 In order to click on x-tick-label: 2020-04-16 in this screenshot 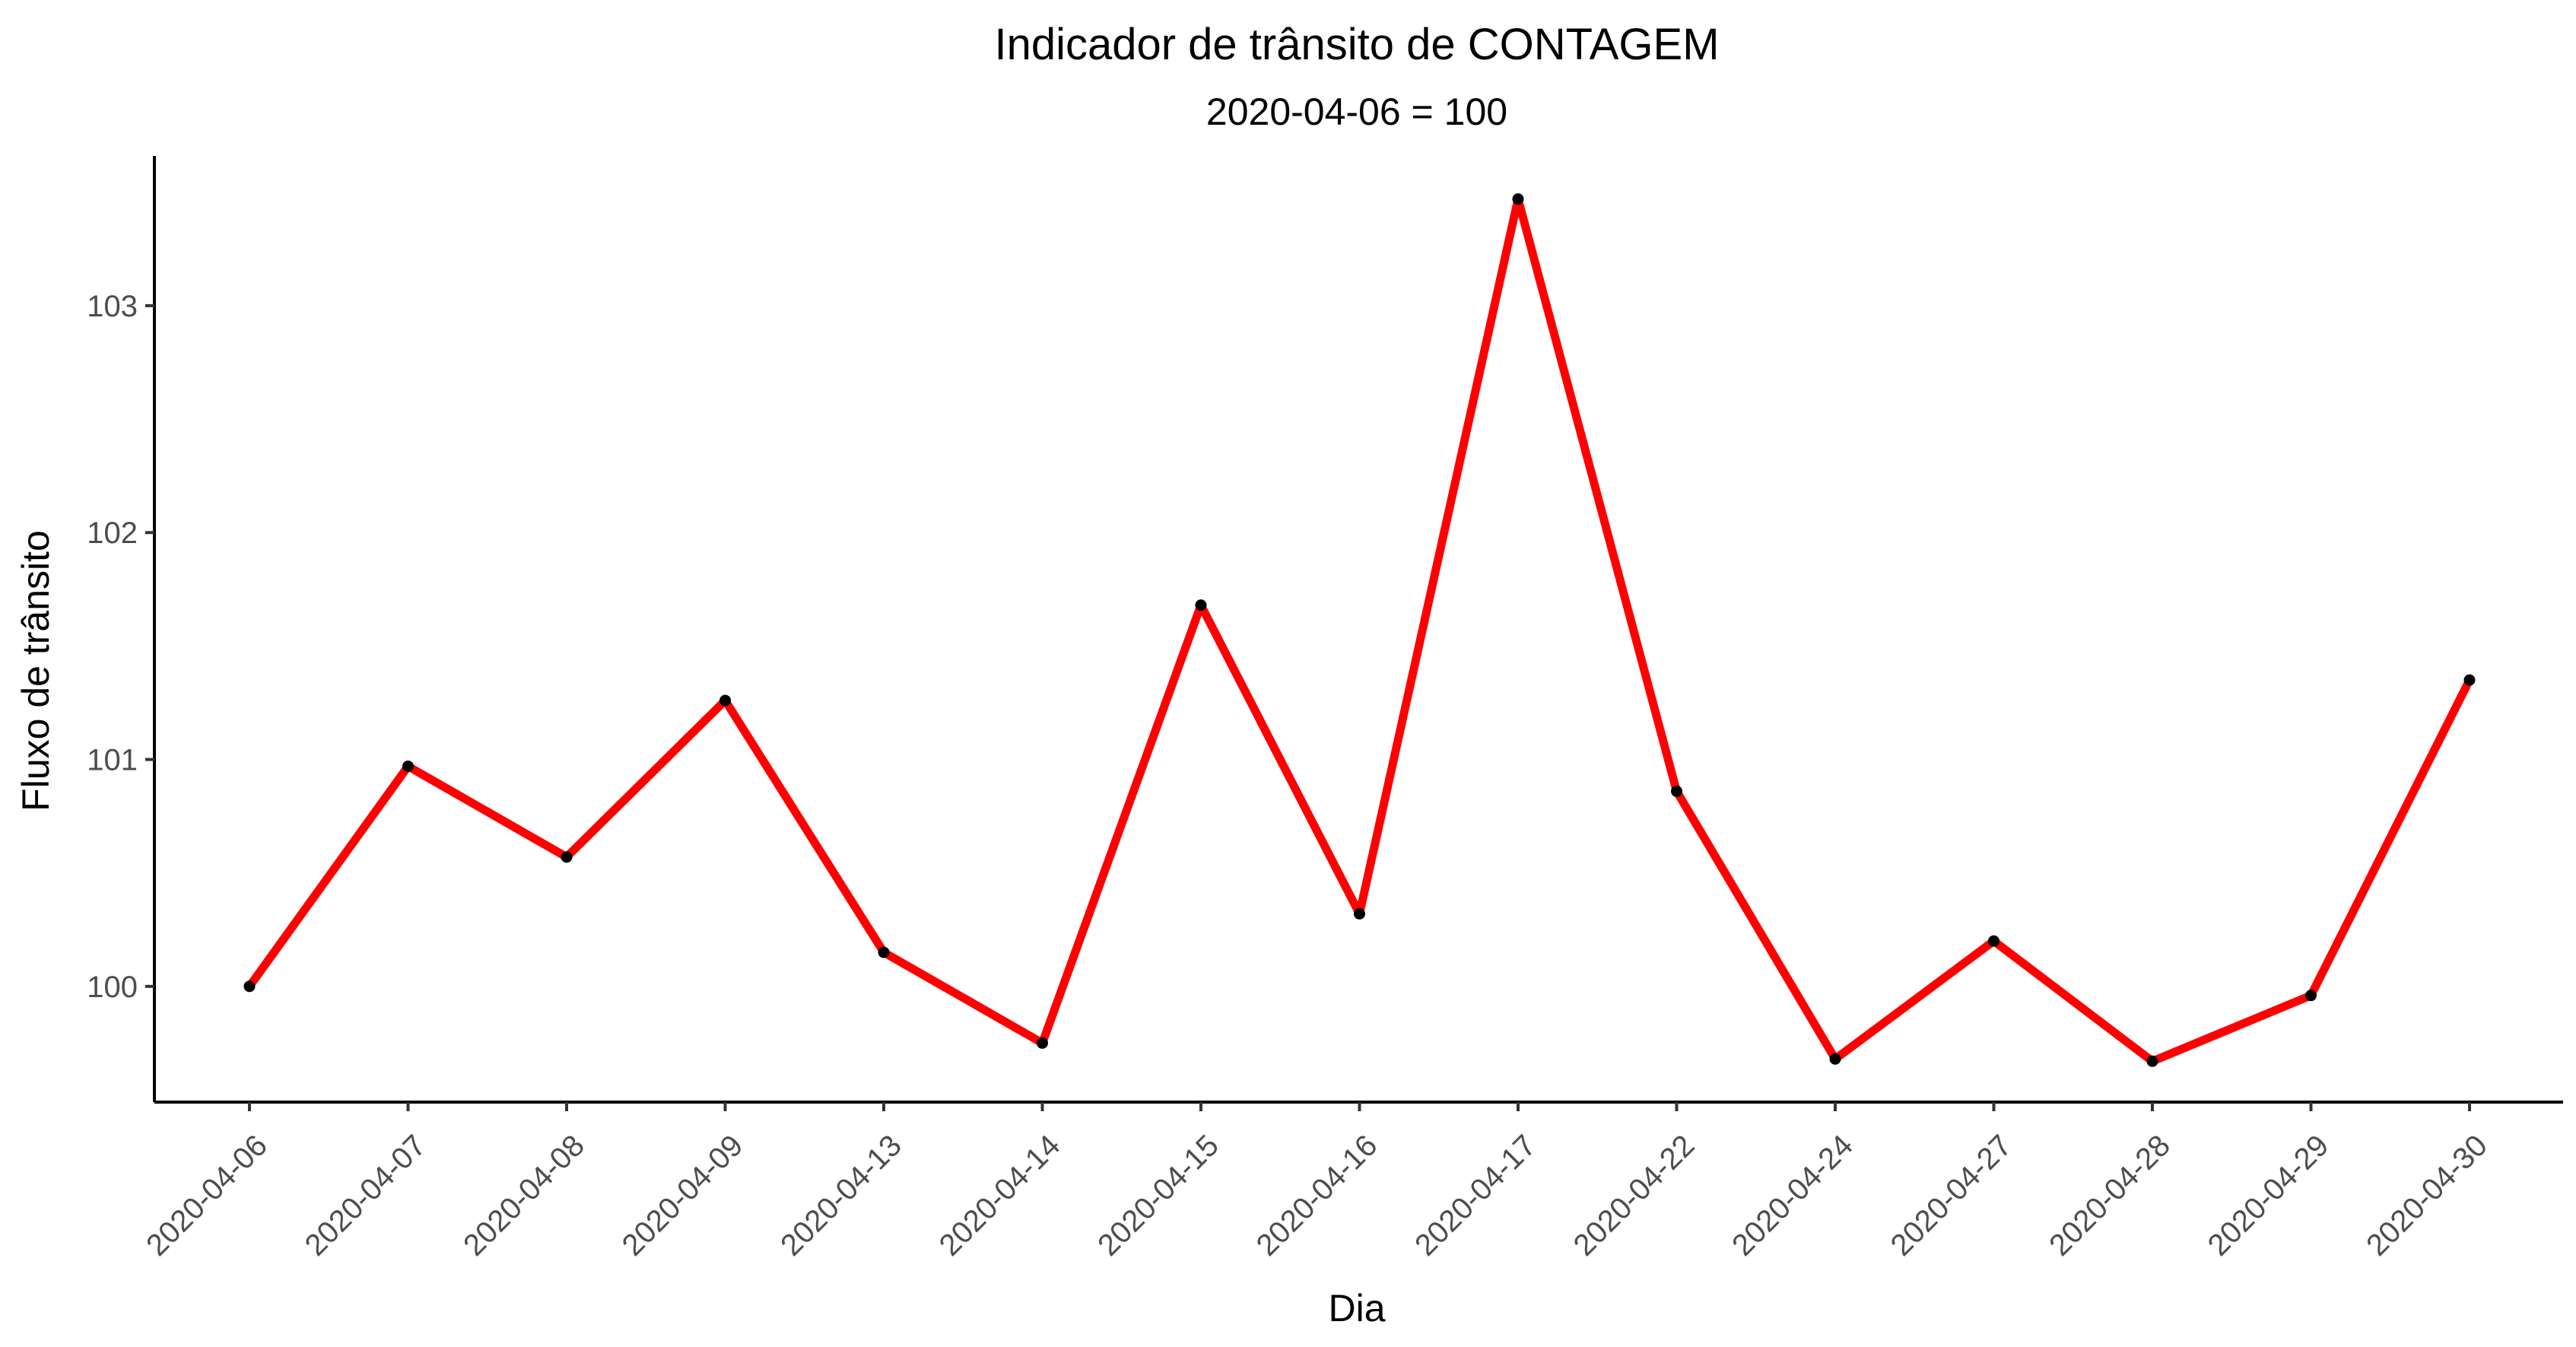, I will do `click(1317, 1196)`.